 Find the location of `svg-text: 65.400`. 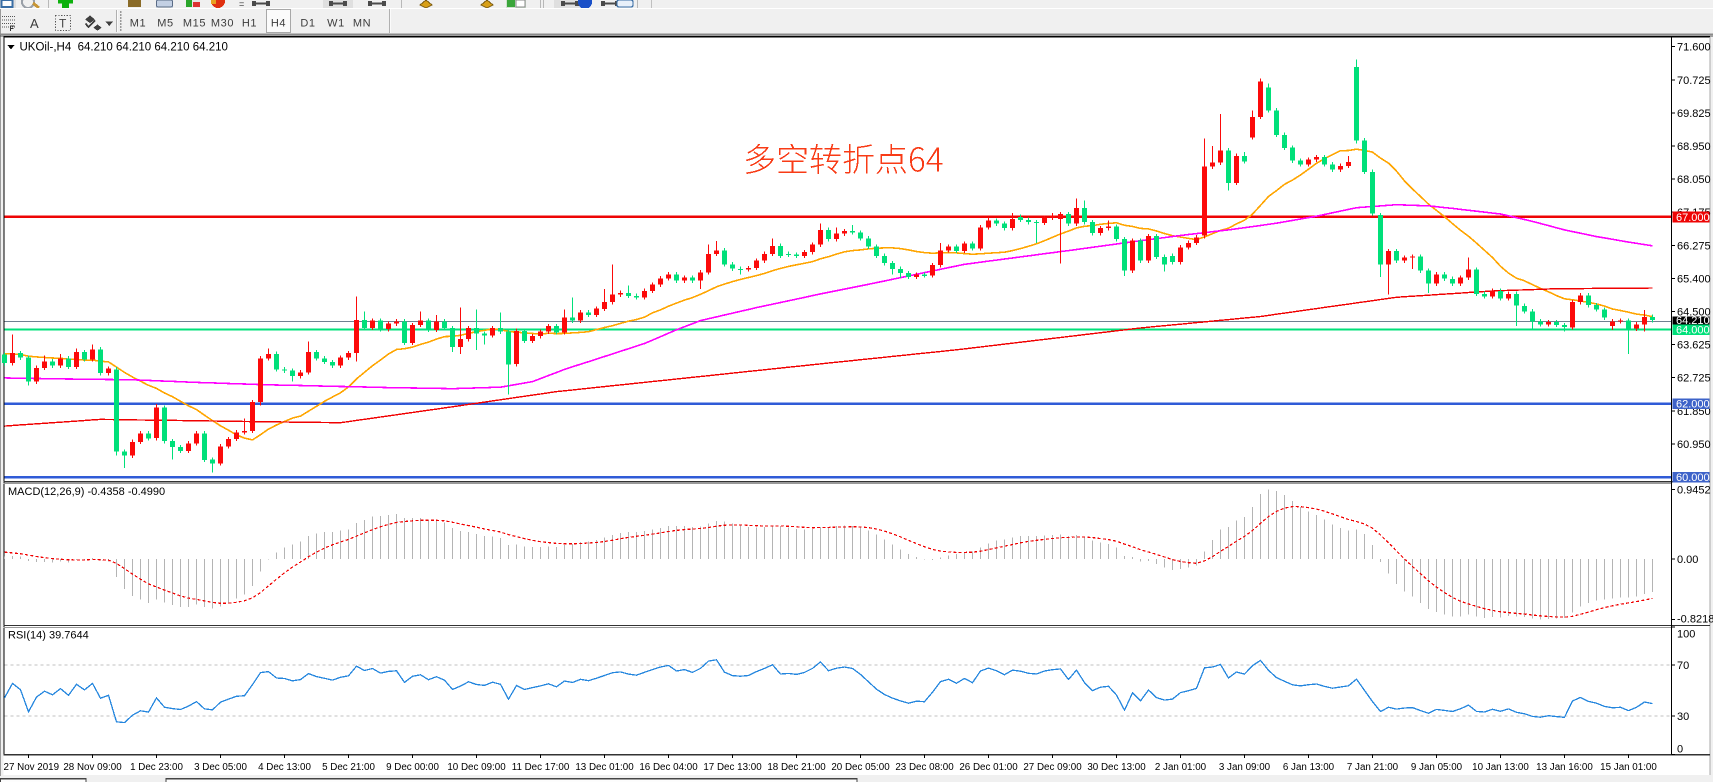

svg-text: 65.400 is located at coordinates (1694, 279).